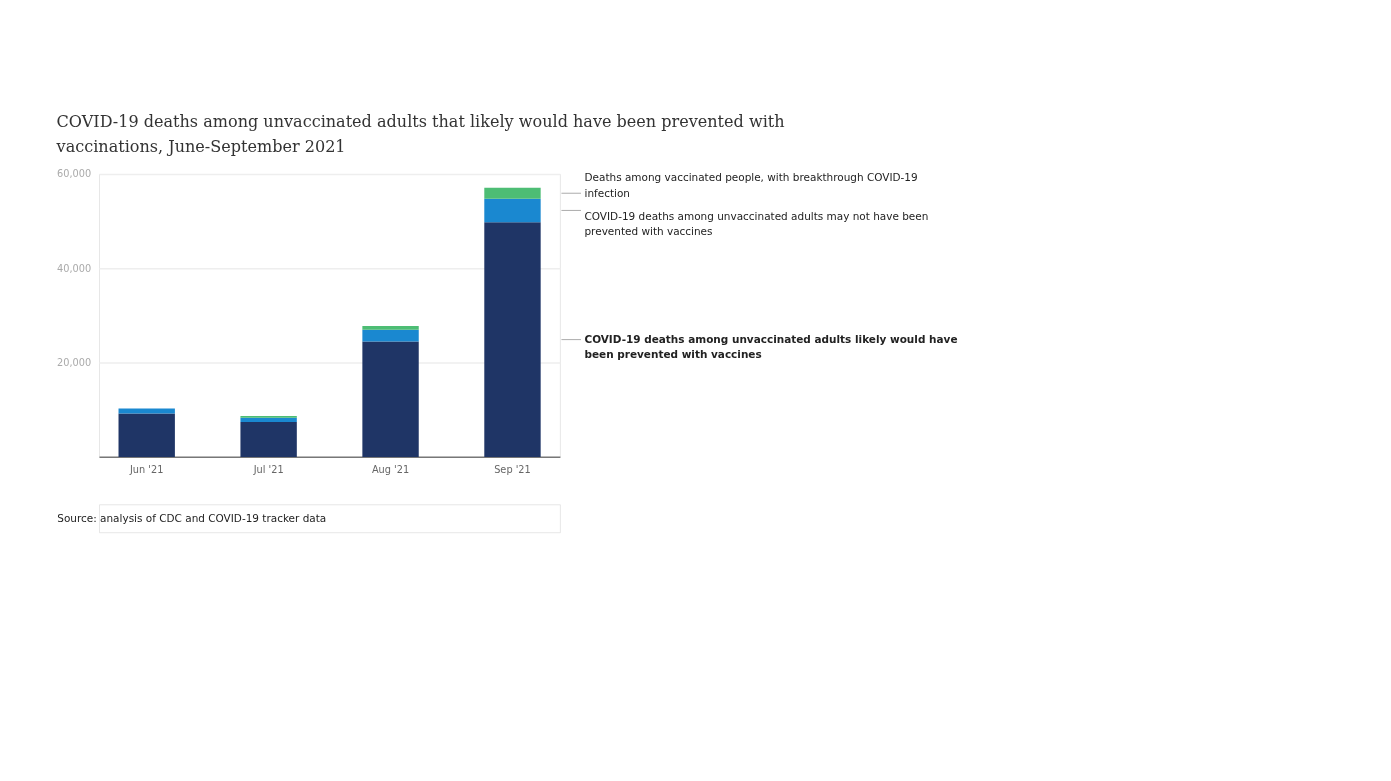 This screenshot has width=1391, height=781. What do you see at coordinates (420, 121) in the screenshot?
I see `text: COVID-19 deaths among unvaccinated adults that likely would have been prevented with` at bounding box center [420, 121].